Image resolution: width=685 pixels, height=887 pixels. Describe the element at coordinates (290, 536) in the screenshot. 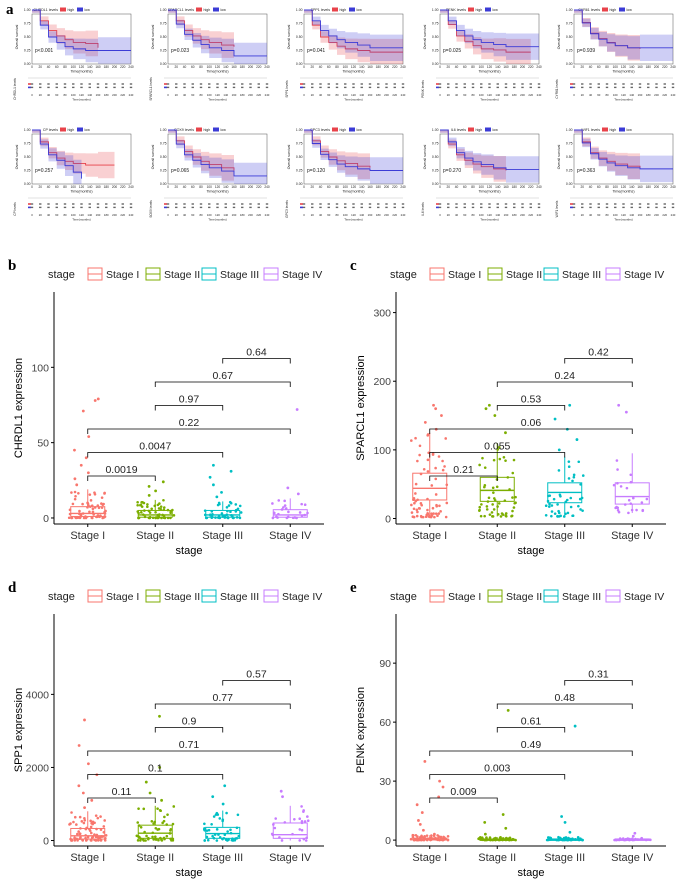

I see `x-tick-label-stage-iv: Stage IV` at that location.